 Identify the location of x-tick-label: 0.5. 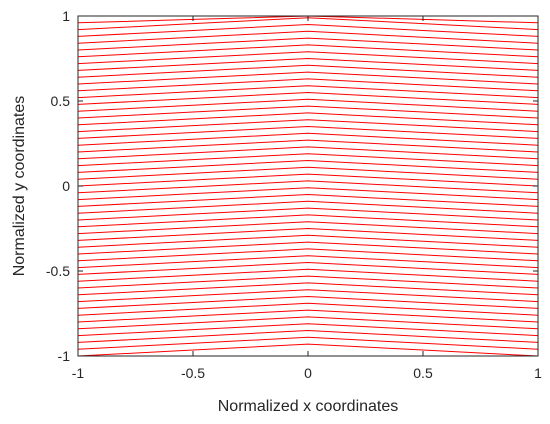
(423, 373).